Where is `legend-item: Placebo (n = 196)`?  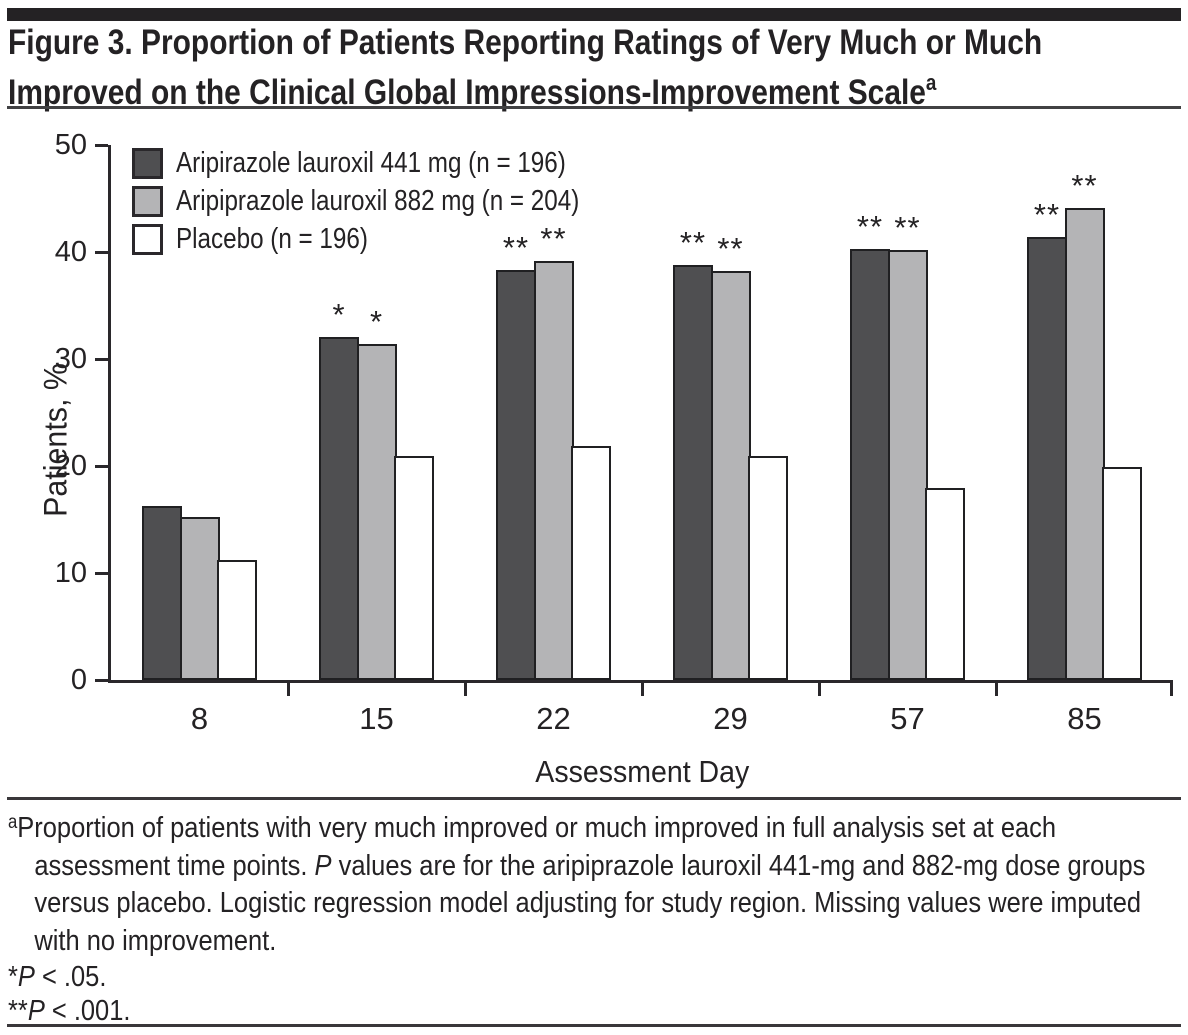 legend-item: Placebo (n = 196) is located at coordinates (391, 239).